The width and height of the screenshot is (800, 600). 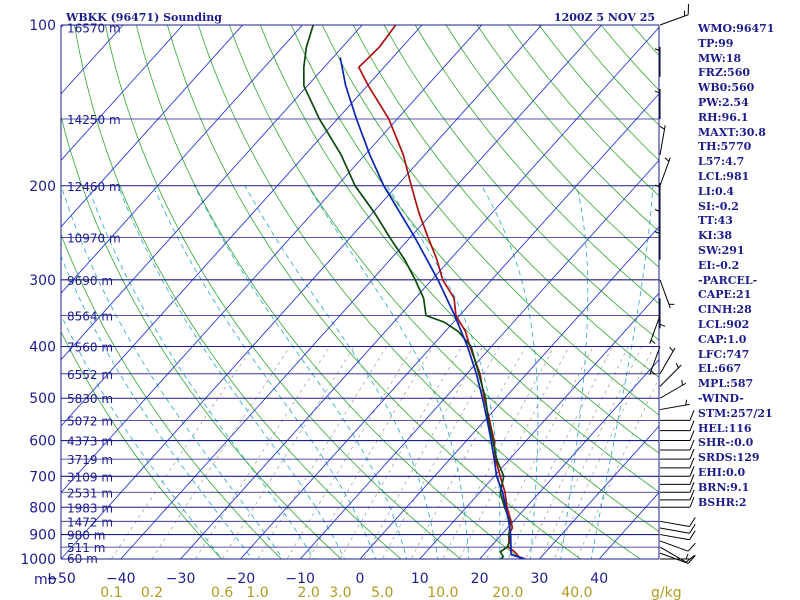 I want to click on parameter-item: CAP:1.0, so click(x=722, y=339).